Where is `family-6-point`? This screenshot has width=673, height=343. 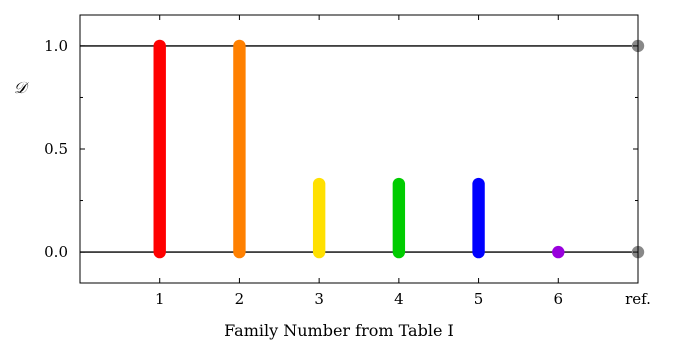
family-6-point is located at coordinates (558, 252).